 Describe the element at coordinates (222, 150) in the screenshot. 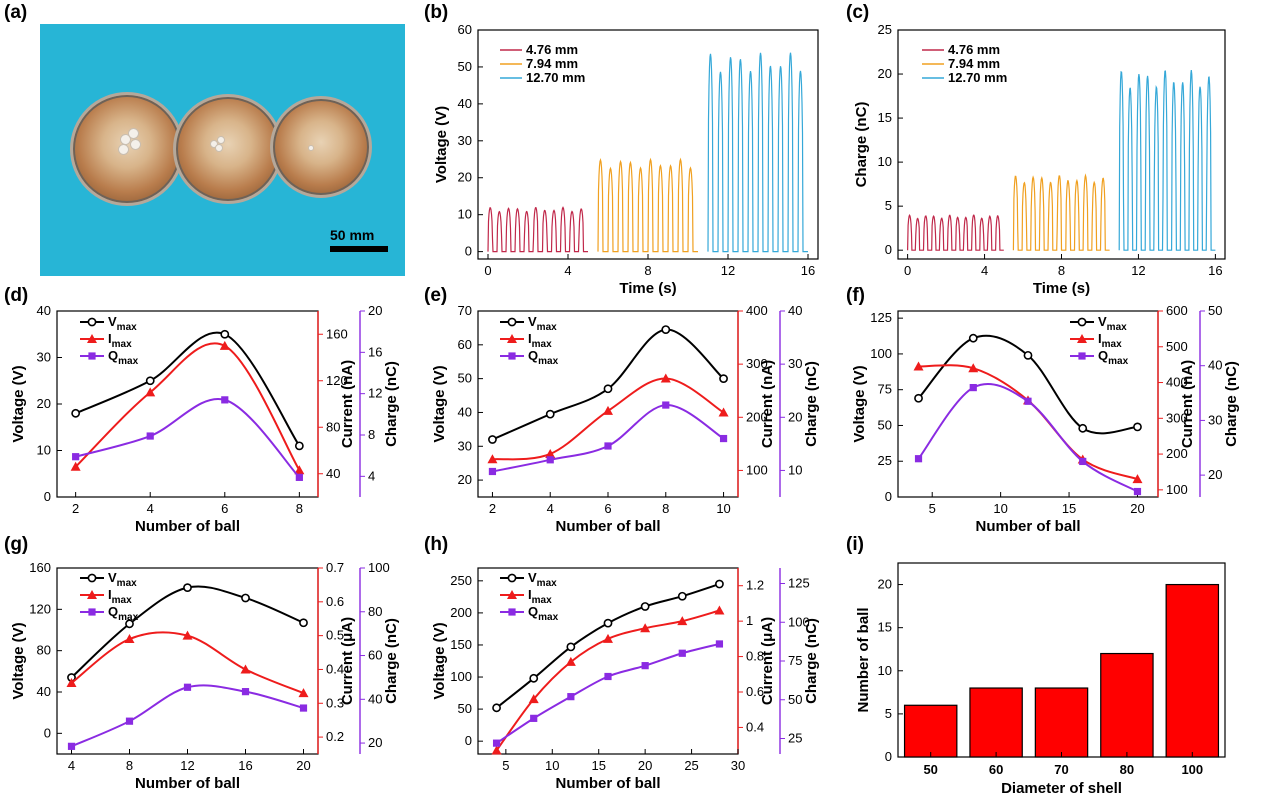

I see `photo-three-bowls` at that location.